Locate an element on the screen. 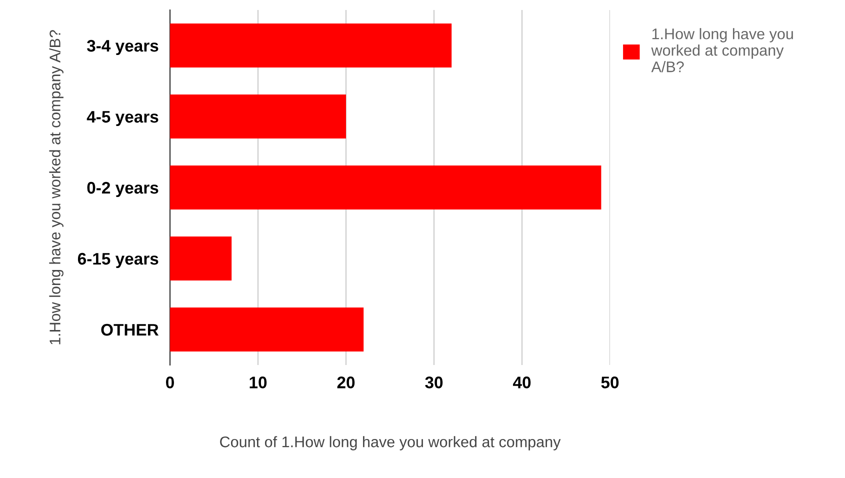 This screenshot has width=845, height=478. x-tick-label: 10 is located at coordinates (258, 382).